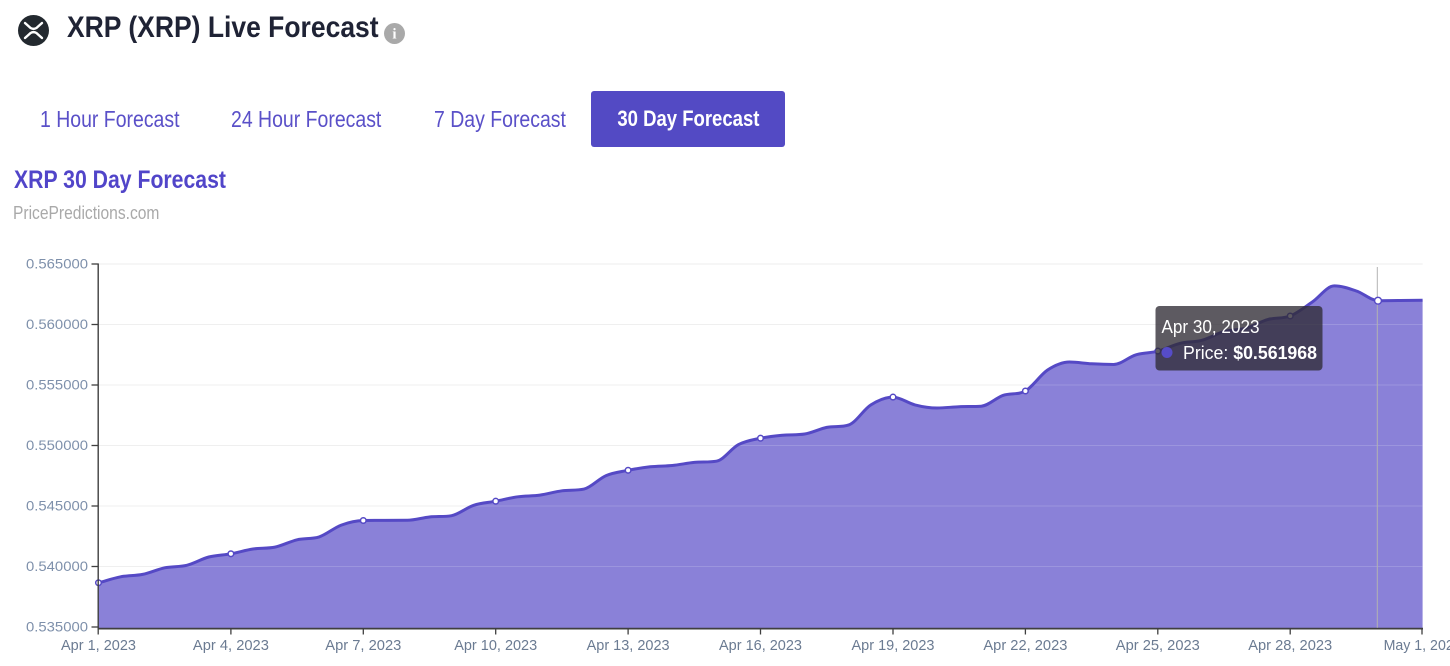 Image resolution: width=1450 pixels, height=666 pixels. I want to click on svg-text: Apr 4, 2023, so click(231, 645).